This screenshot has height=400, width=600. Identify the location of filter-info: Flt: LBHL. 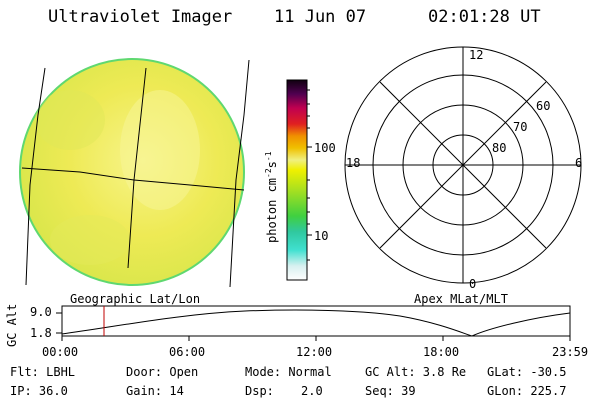
(43, 372).